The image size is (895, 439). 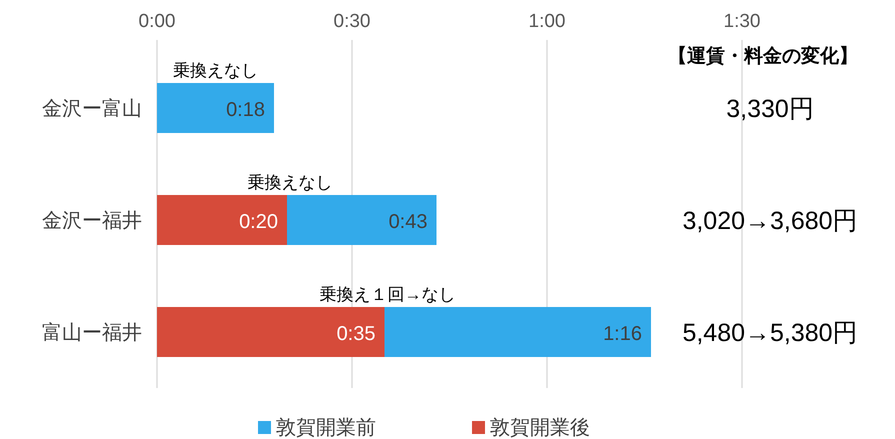 What do you see at coordinates (770, 333) in the screenshot?
I see `annotation: 5,480→5,380円` at bounding box center [770, 333].